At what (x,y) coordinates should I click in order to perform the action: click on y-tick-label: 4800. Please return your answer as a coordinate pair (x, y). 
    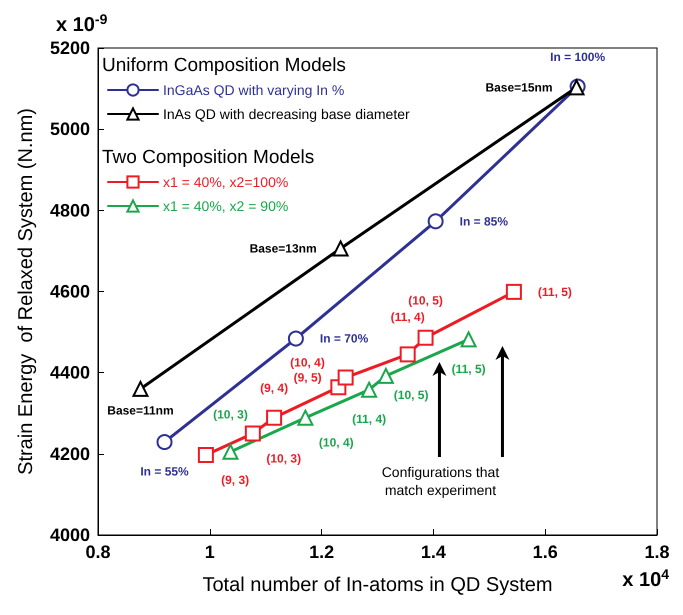
    Looking at the image, I should click on (70, 210).